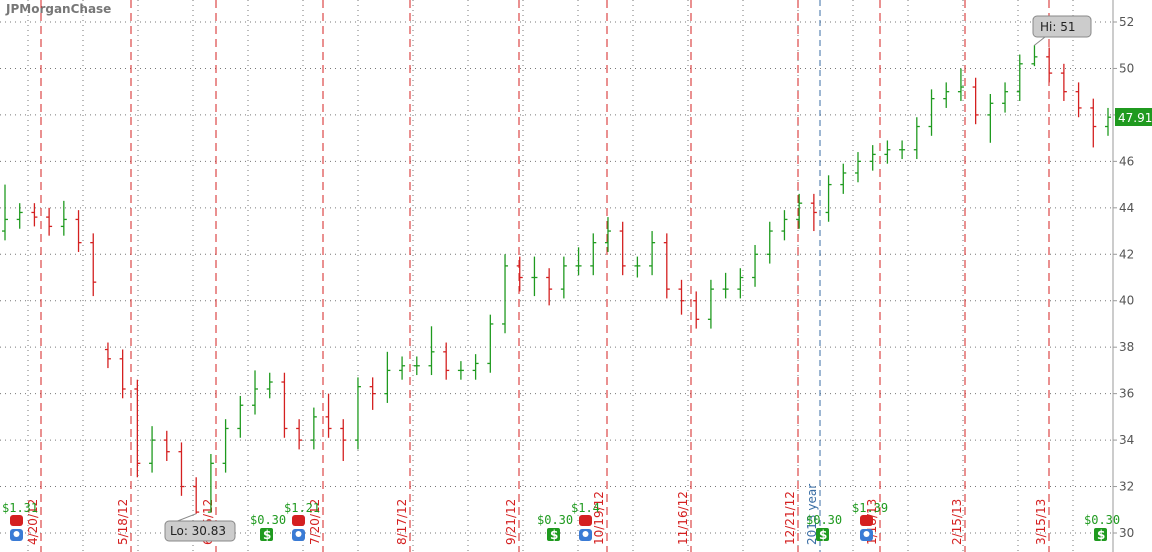 The width and height of the screenshot is (1152, 552). I want to click on y-tick-label: 32, so click(1126, 487).